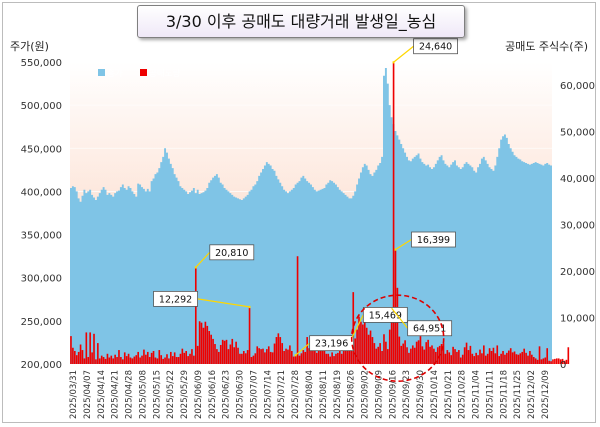  I want to click on x-tick-label: 2025/09/09, so click(379, 394).